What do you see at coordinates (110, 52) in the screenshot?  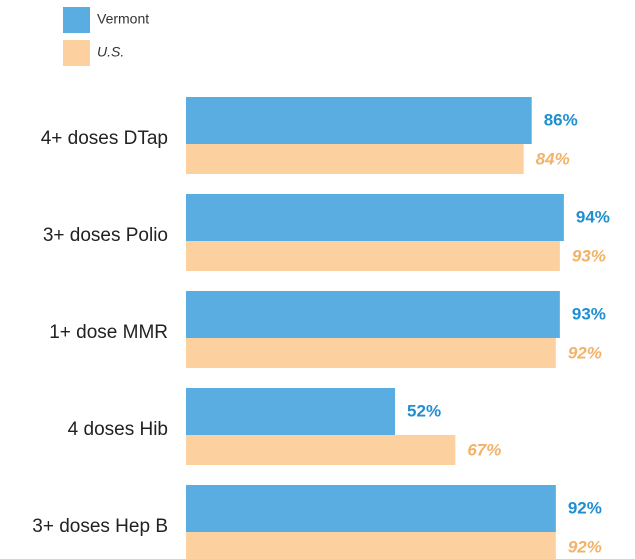 I see `legend-label: U.S.` at bounding box center [110, 52].